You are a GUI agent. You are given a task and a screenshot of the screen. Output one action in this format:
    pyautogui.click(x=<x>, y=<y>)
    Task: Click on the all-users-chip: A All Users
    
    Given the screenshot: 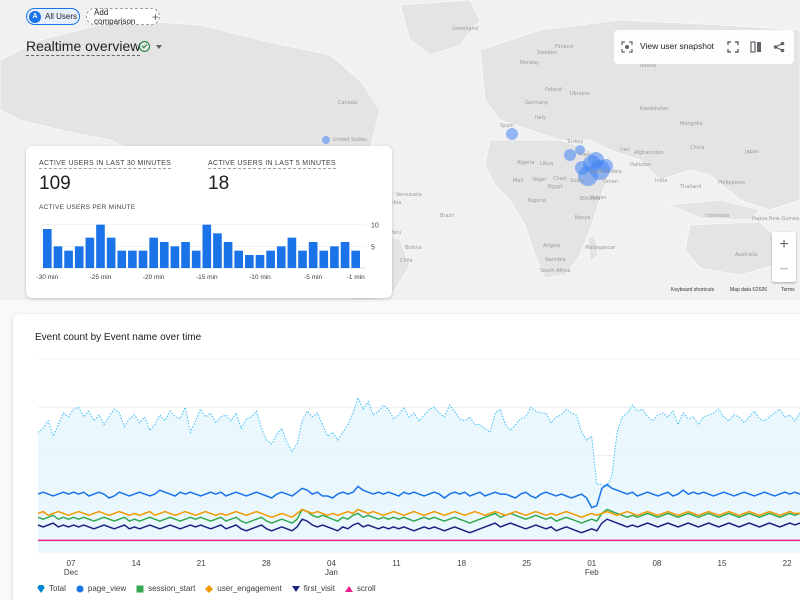 What is the action you would take?
    pyautogui.click(x=53, y=16)
    